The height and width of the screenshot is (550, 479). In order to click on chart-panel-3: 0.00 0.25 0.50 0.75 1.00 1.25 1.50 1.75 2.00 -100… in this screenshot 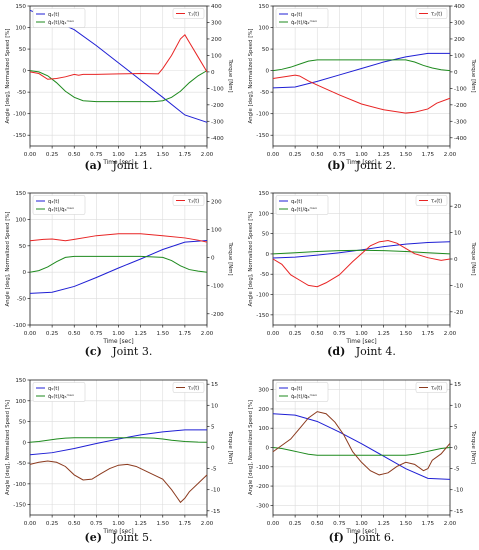, I will do `click(119, 268)`.